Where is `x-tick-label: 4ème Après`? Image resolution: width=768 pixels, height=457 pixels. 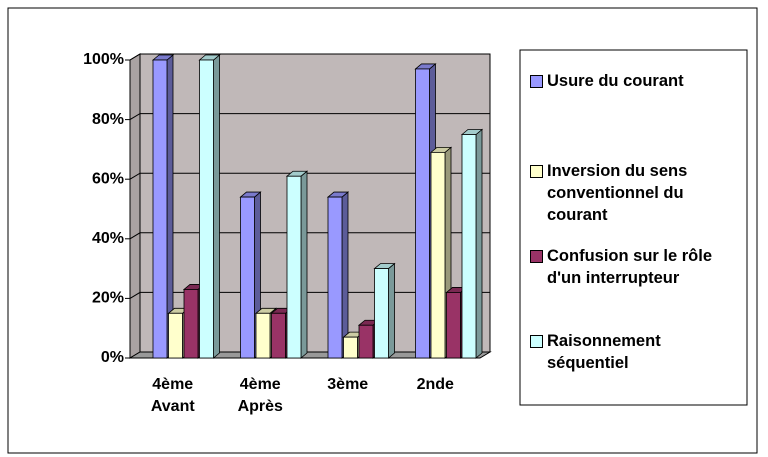 x-tick-label: 4ème Après is located at coordinates (260, 395).